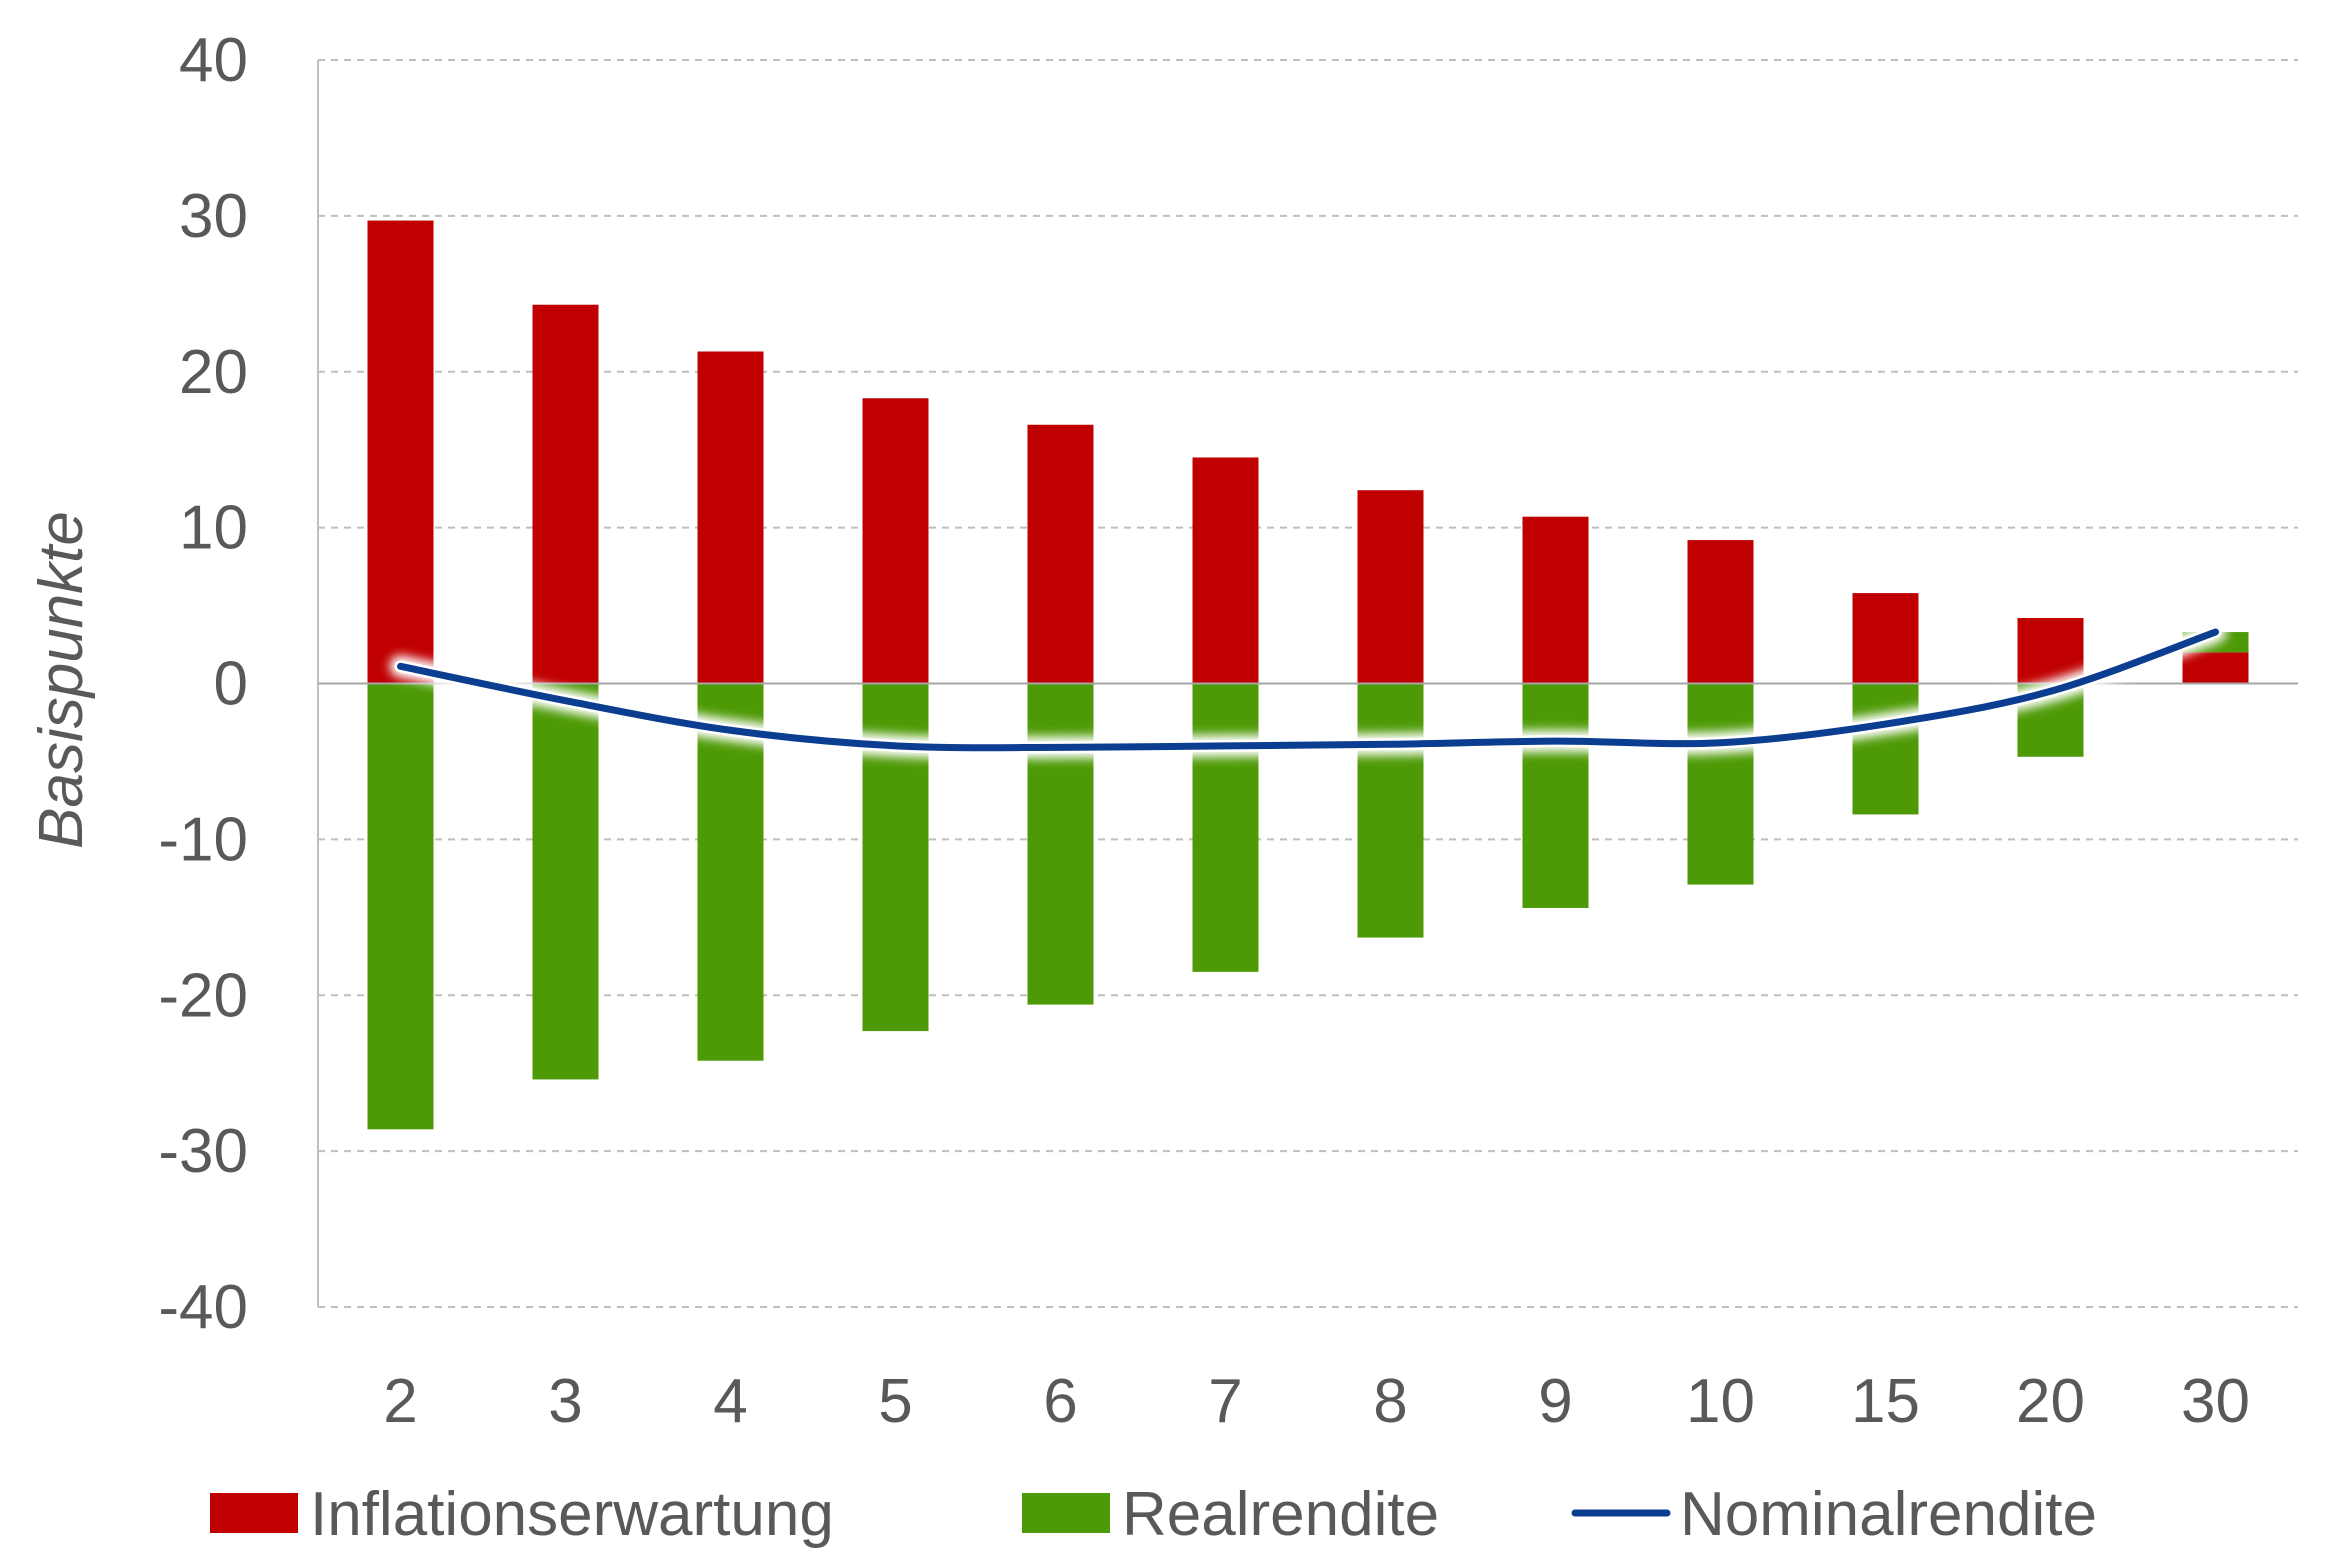  I want to click on y-tick-label: -10, so click(203, 839).